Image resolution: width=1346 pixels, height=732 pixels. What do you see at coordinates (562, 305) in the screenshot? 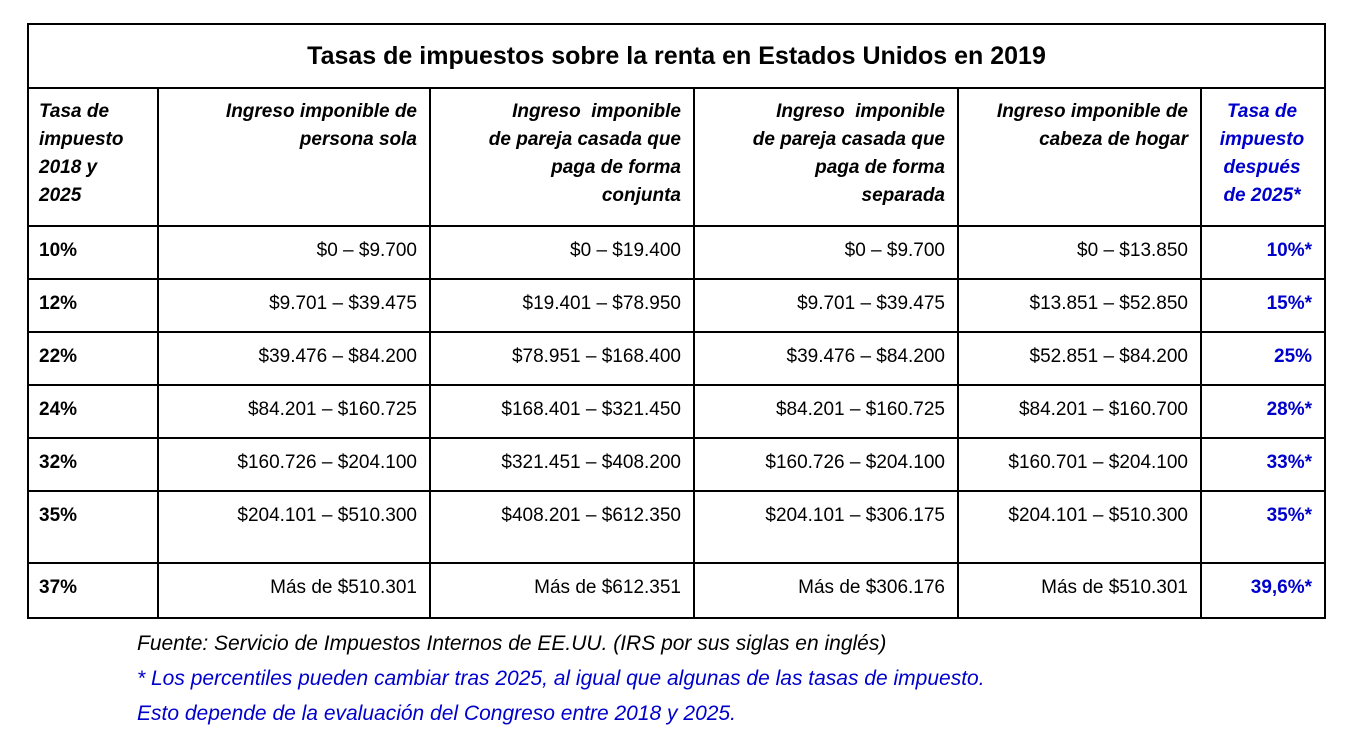
I see `cell-married-joint: $19.401 – $78.950` at bounding box center [562, 305].